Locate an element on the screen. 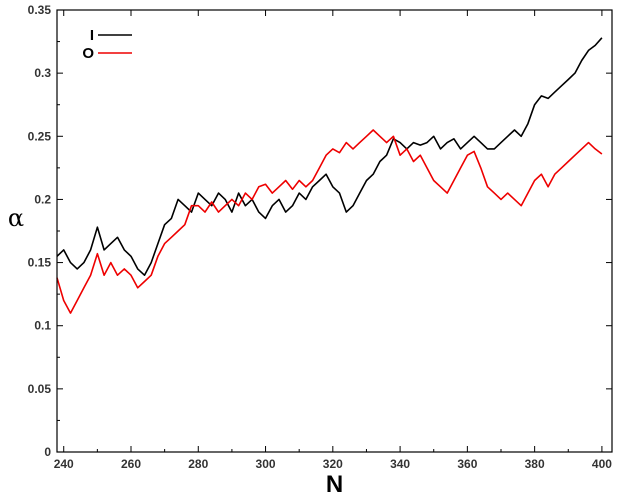 The width and height of the screenshot is (635, 500). x-tick-label: 400 is located at coordinates (602, 464).